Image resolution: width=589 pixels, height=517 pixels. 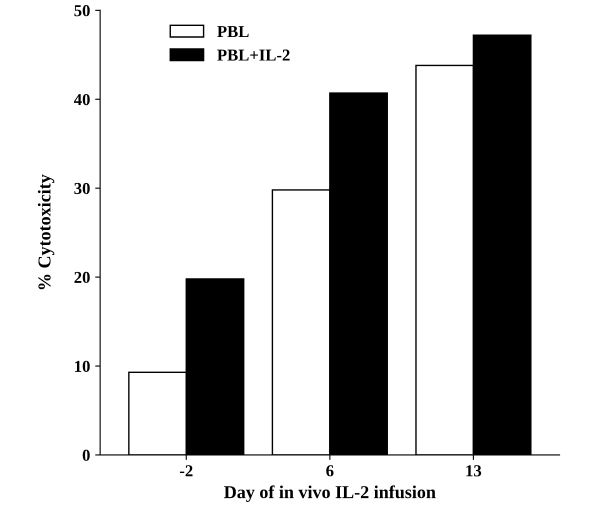 I want to click on y-tick-label: 20, so click(x=82, y=278).